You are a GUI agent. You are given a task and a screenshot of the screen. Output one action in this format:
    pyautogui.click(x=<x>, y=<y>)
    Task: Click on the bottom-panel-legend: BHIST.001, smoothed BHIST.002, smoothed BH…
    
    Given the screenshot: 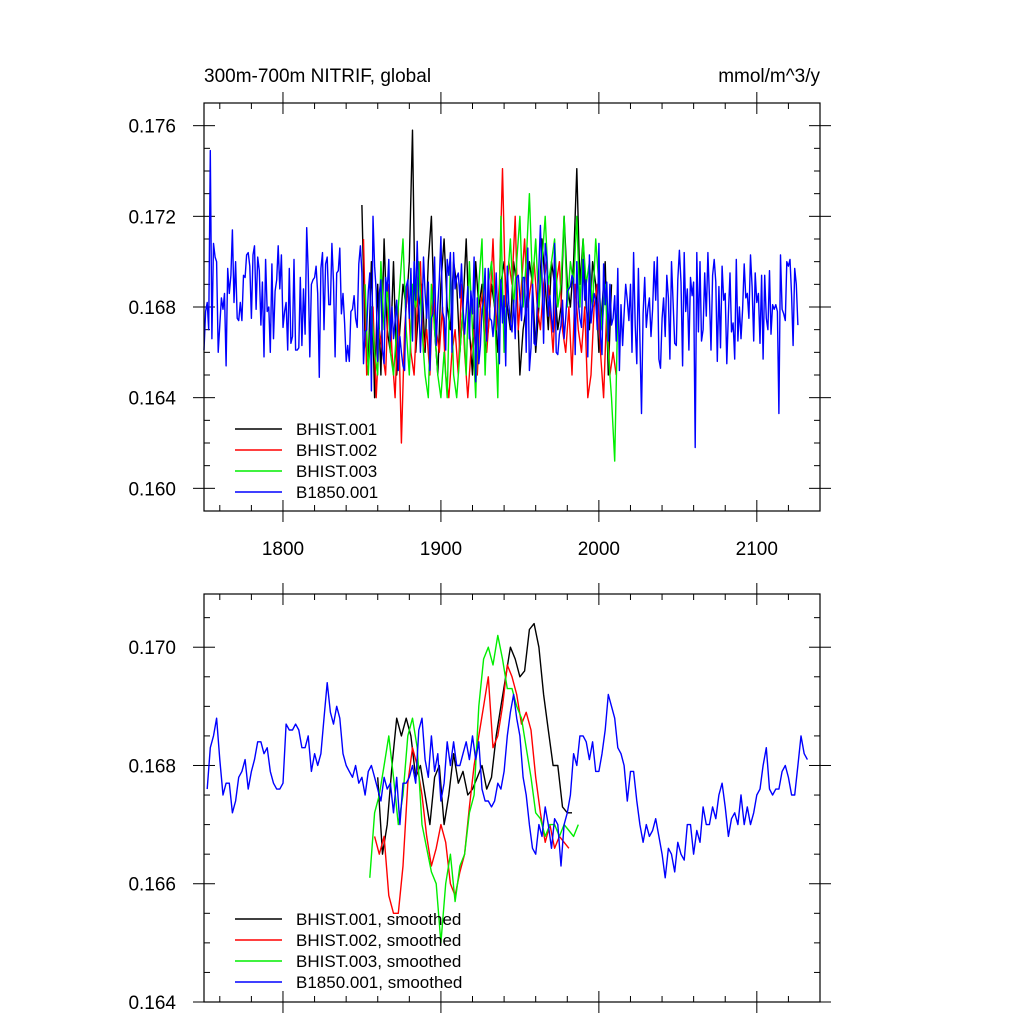 What is the action you would take?
    pyautogui.click(x=348, y=951)
    